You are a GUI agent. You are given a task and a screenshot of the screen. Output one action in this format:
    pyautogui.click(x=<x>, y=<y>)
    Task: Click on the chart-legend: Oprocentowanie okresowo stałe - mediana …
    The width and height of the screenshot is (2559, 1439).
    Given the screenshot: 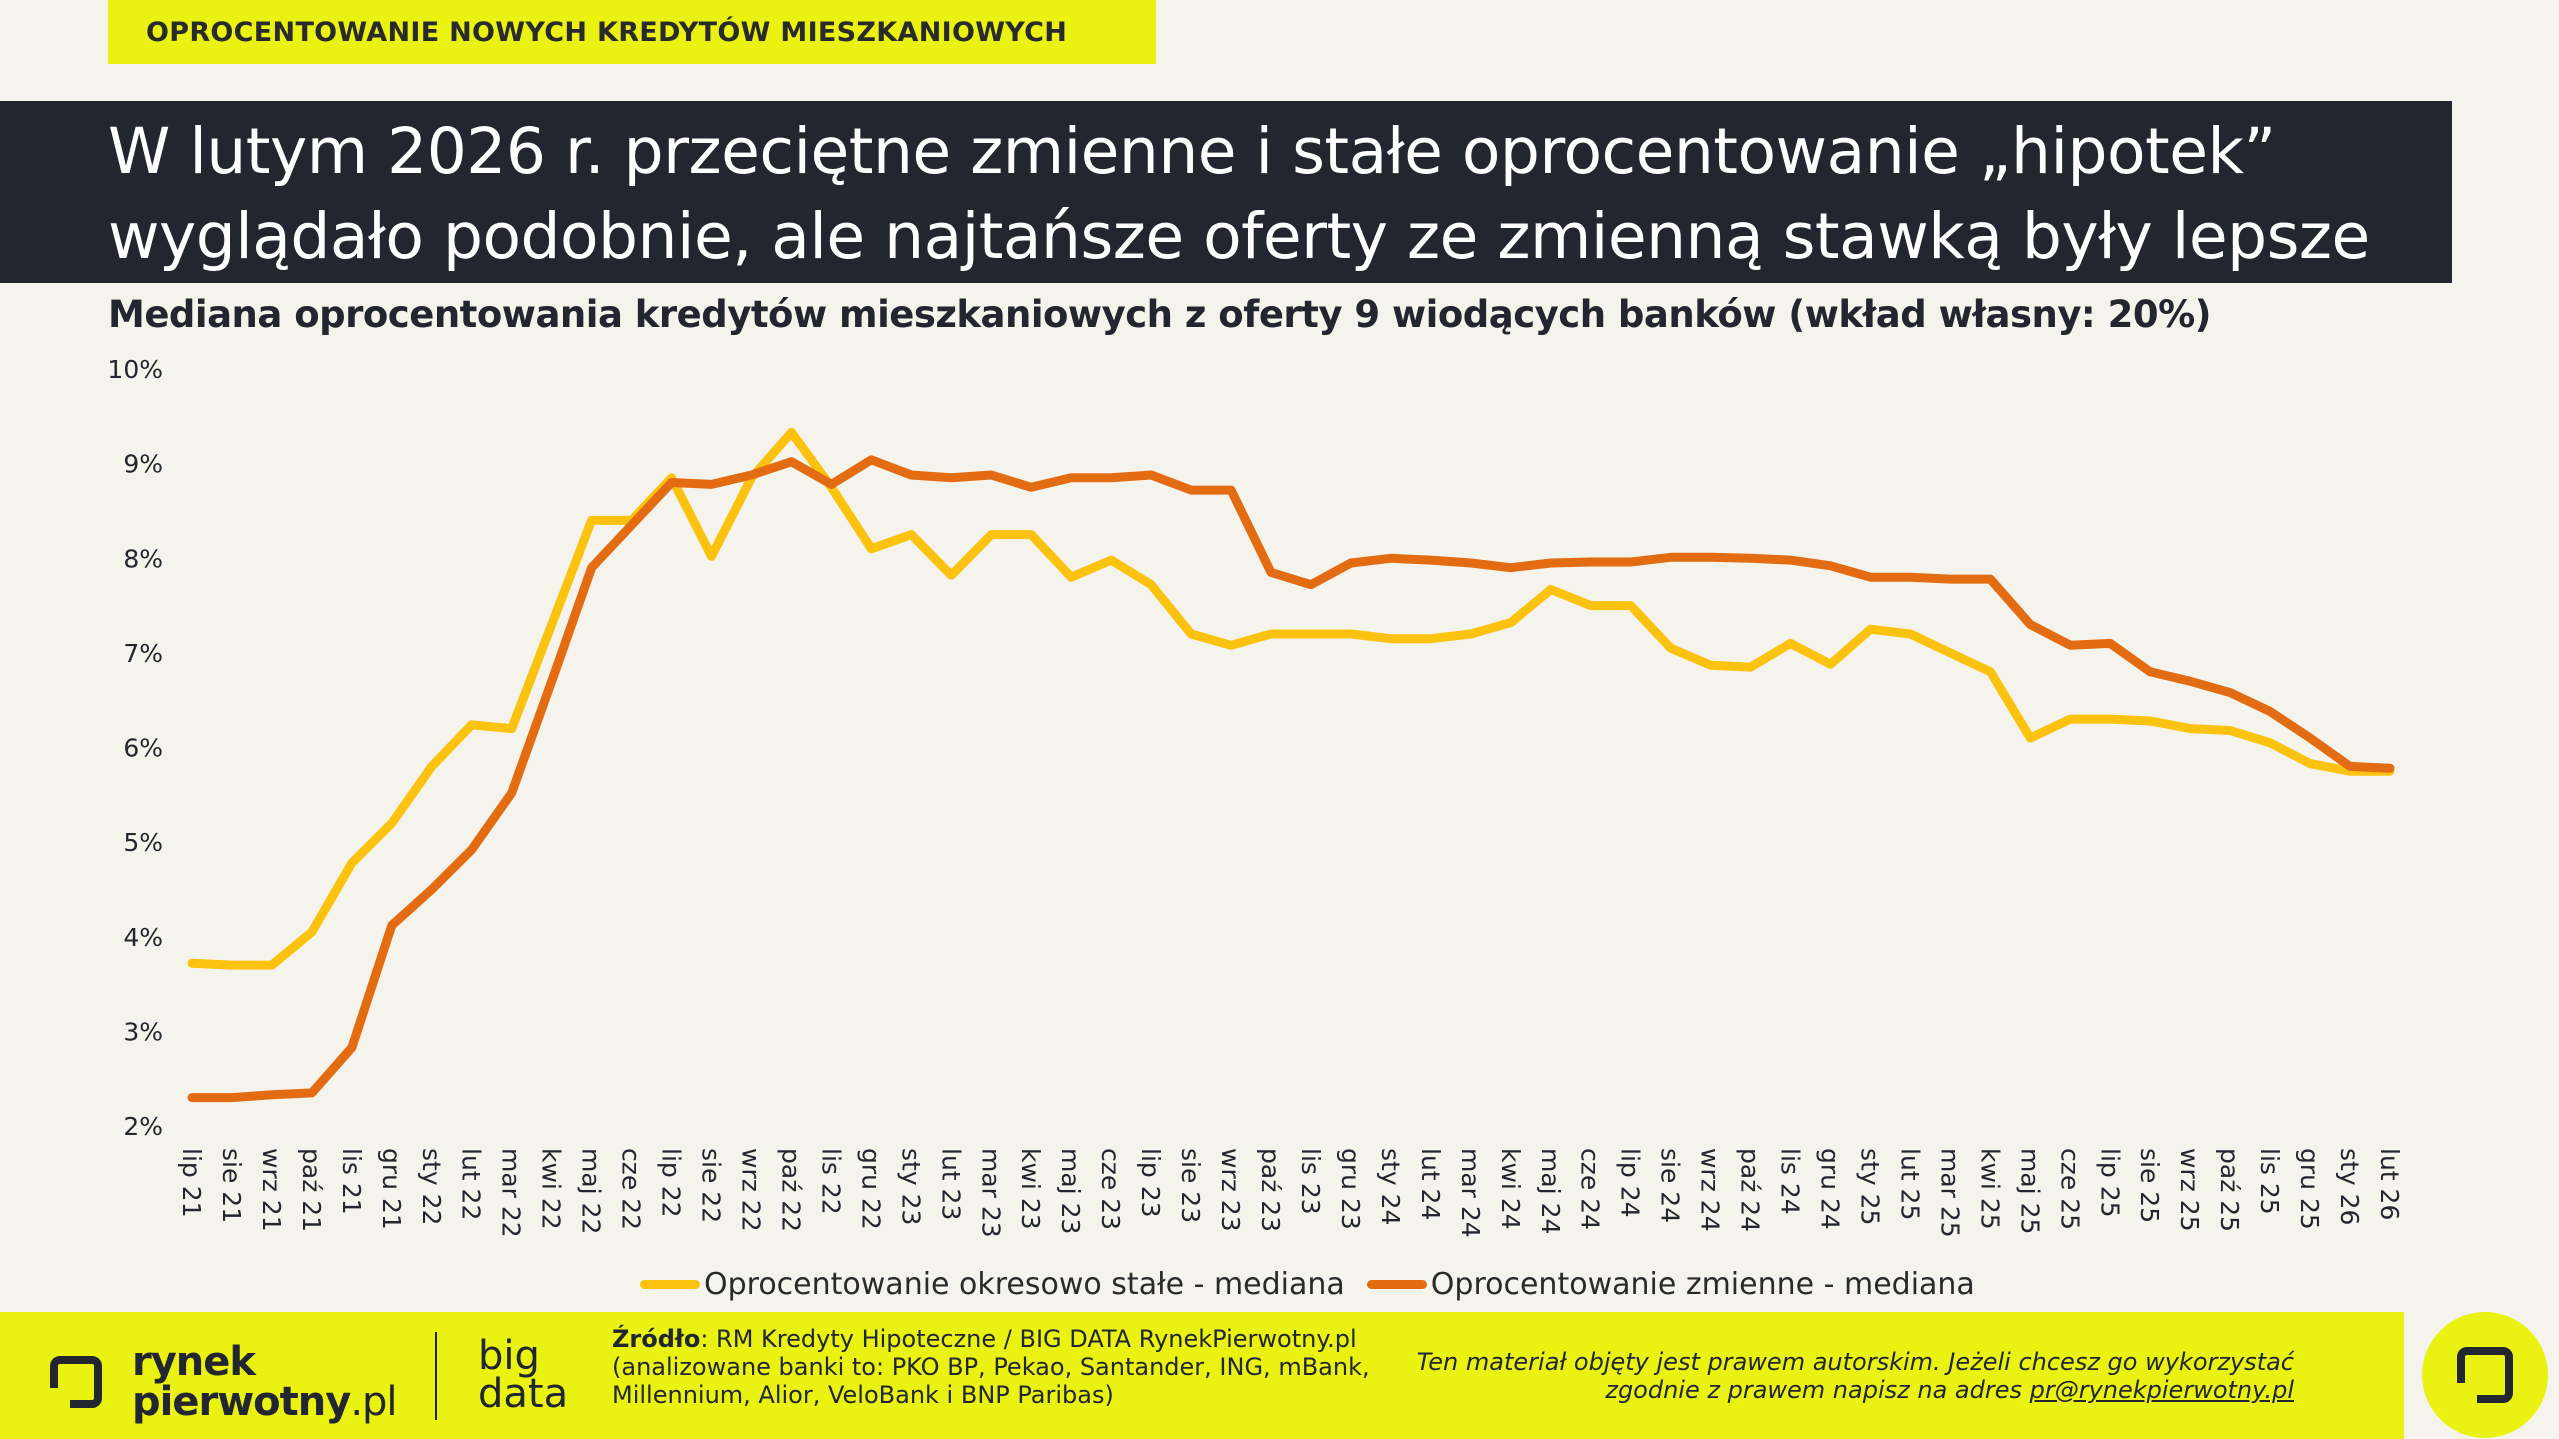 What is the action you would take?
    pyautogui.click(x=1318, y=1284)
    